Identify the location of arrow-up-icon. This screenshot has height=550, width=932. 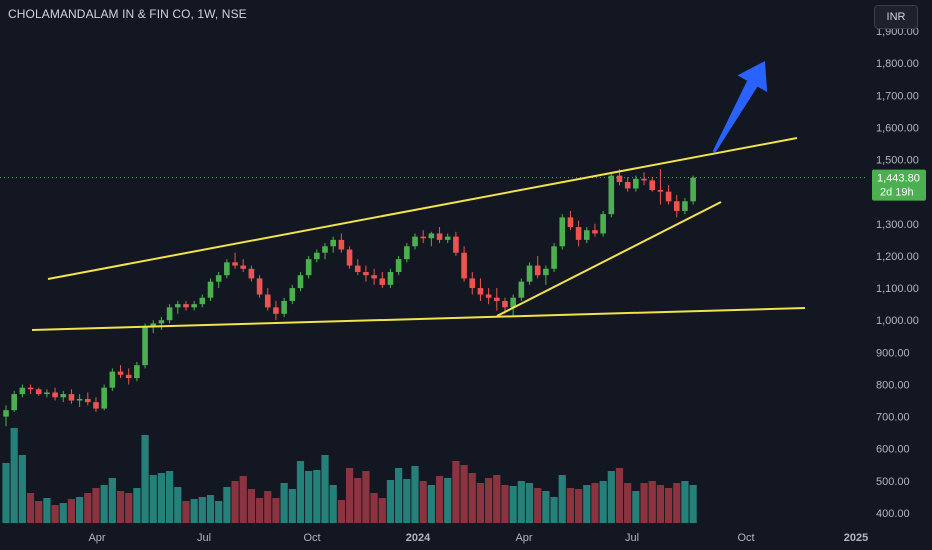
(740, 107).